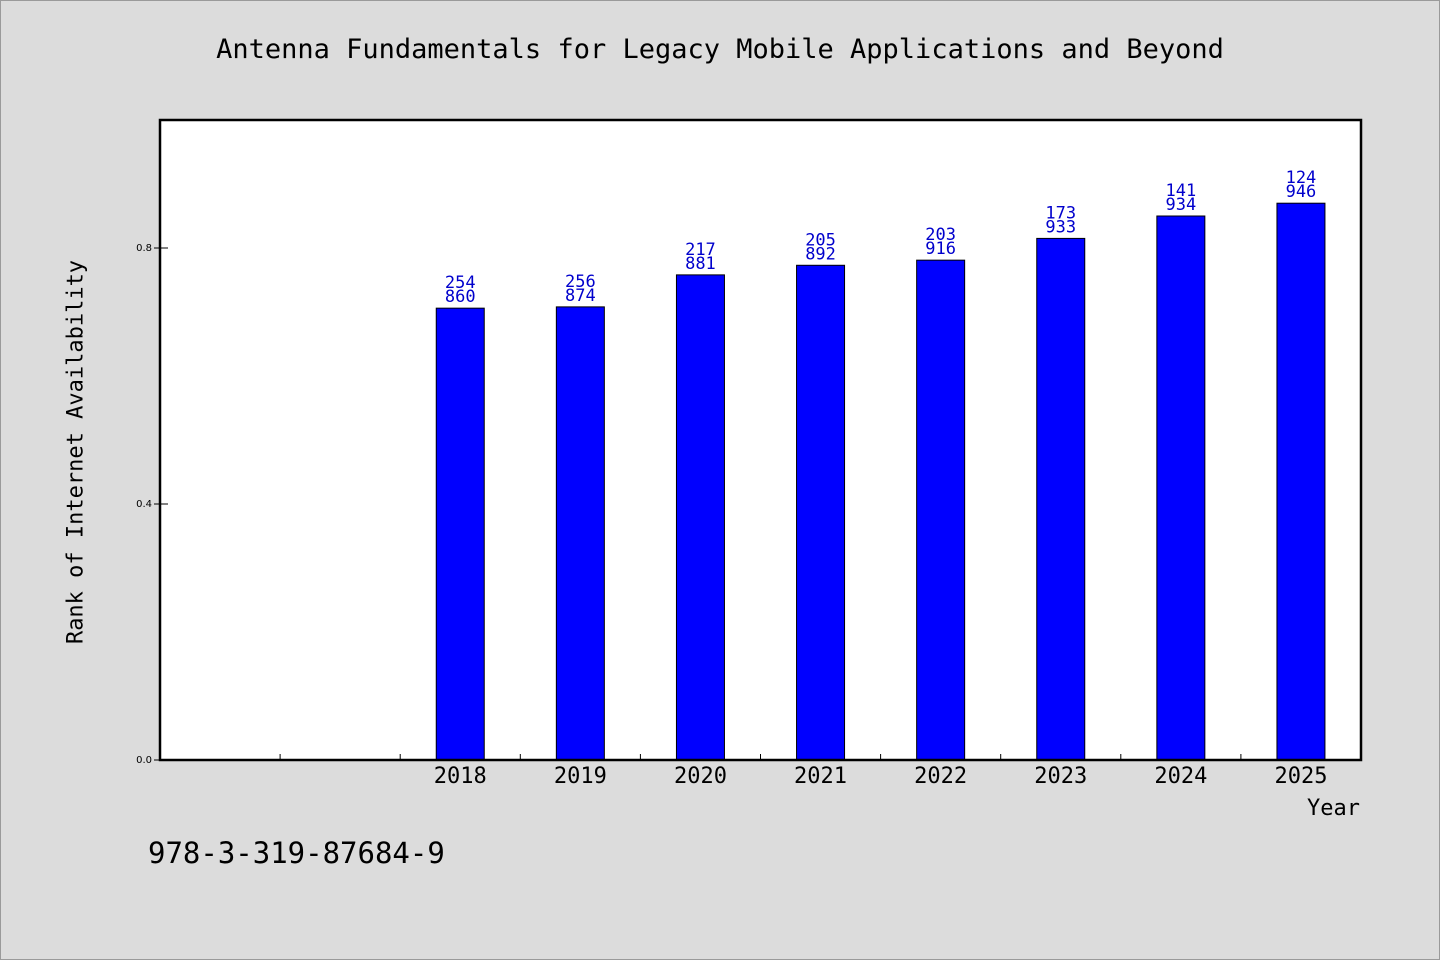 The image size is (1440, 960). What do you see at coordinates (700, 517) in the screenshot?
I see `bar-2020` at bounding box center [700, 517].